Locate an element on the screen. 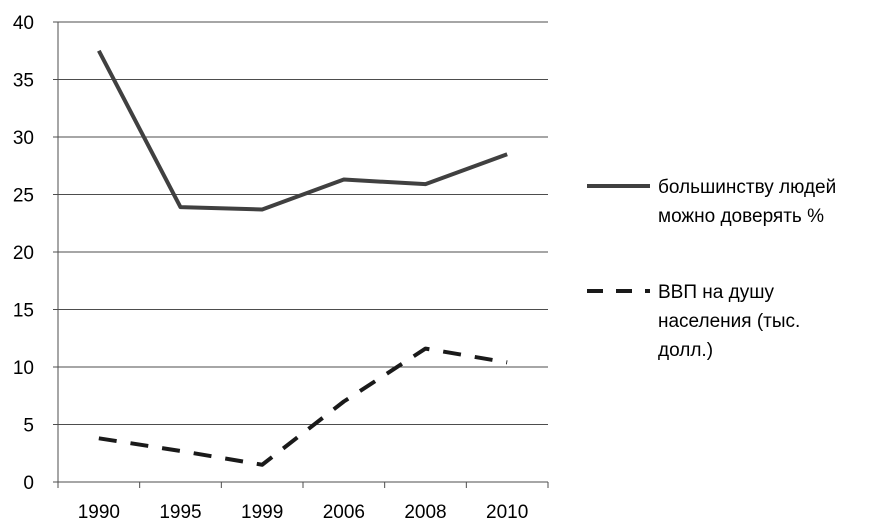 The height and width of the screenshot is (530, 877). legend-label: можно доверять % is located at coordinates (741, 216).